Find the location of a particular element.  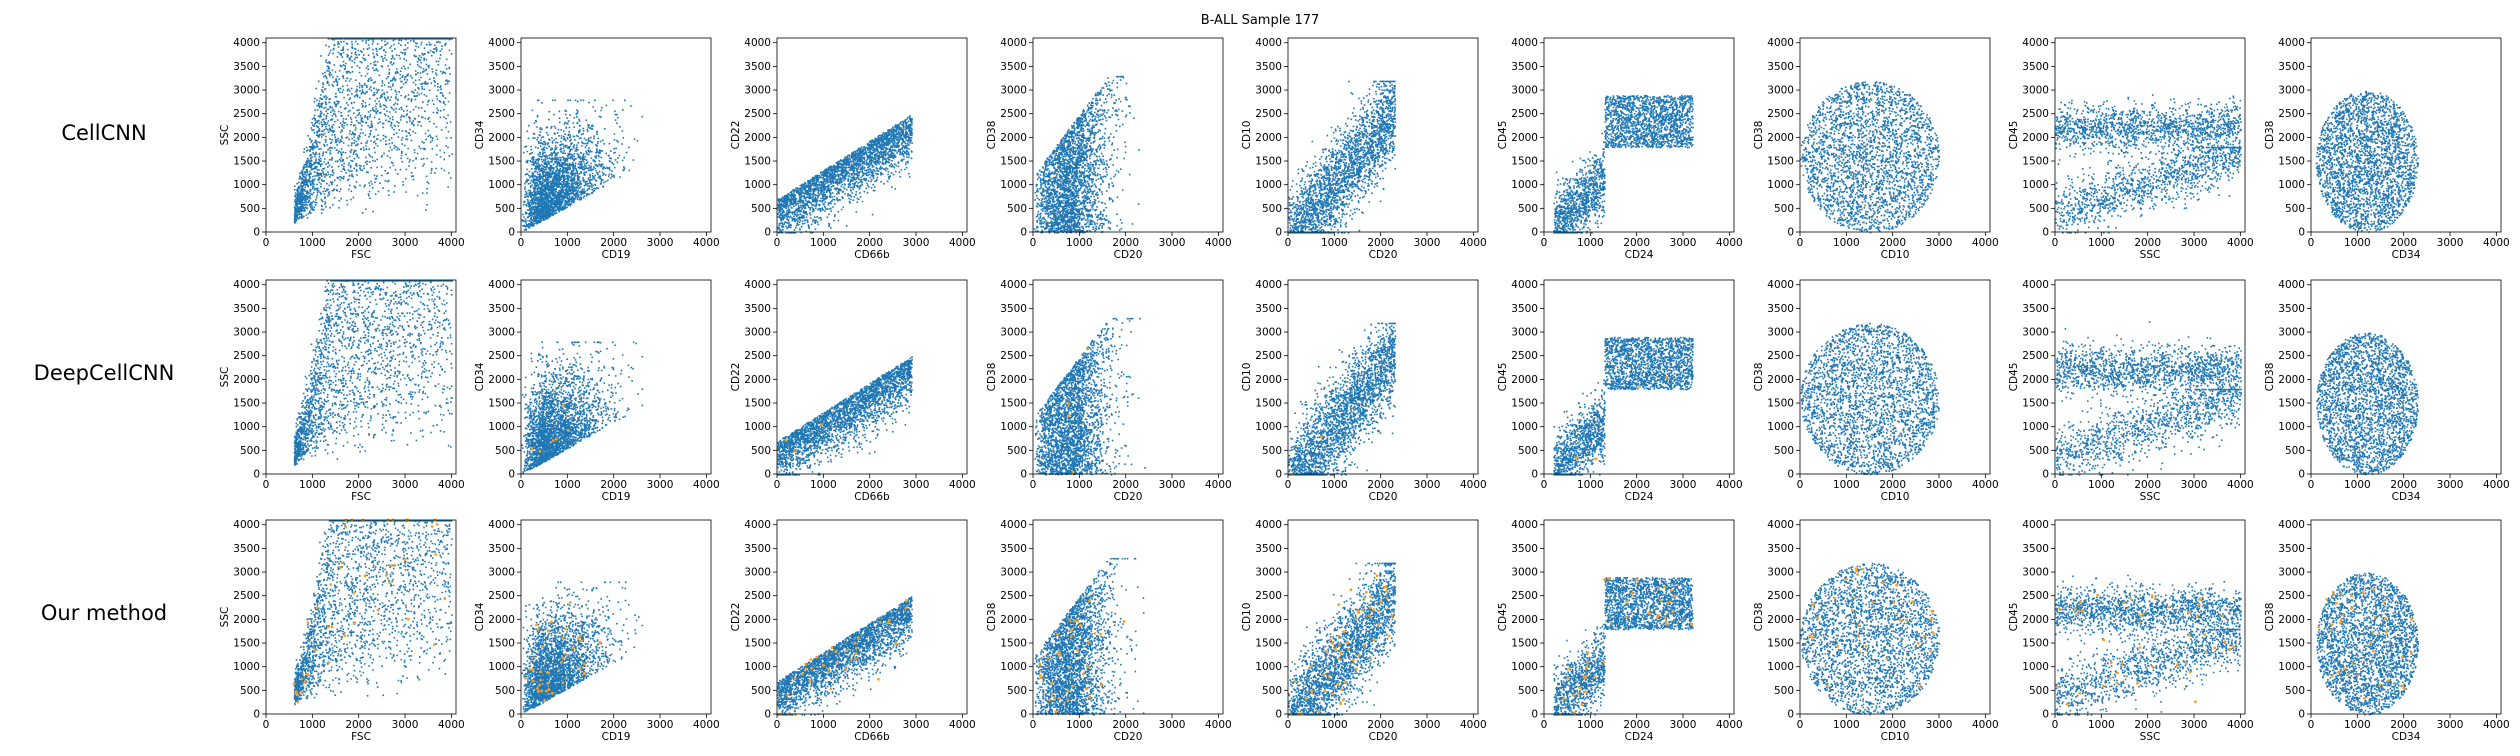

x-axis-label: CD20 is located at coordinates (1383, 497).